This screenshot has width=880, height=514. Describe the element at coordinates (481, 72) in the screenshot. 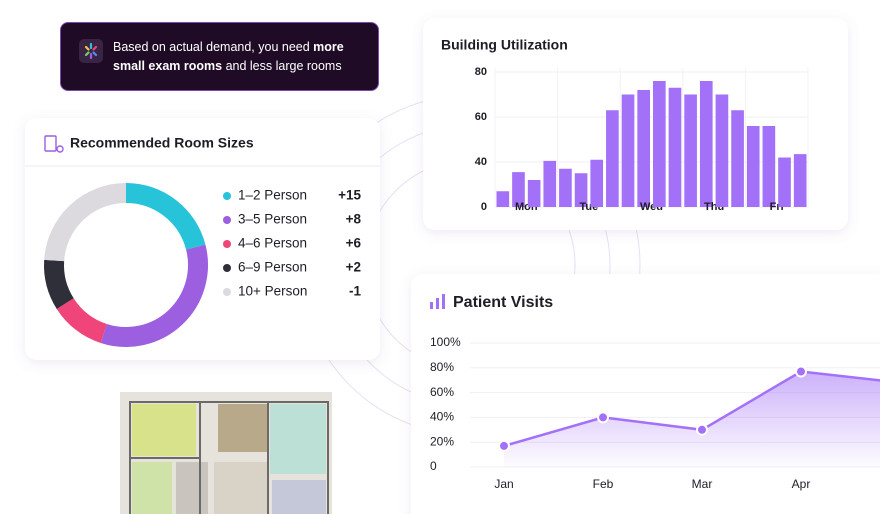

I see `y-tick-label: 80` at that location.